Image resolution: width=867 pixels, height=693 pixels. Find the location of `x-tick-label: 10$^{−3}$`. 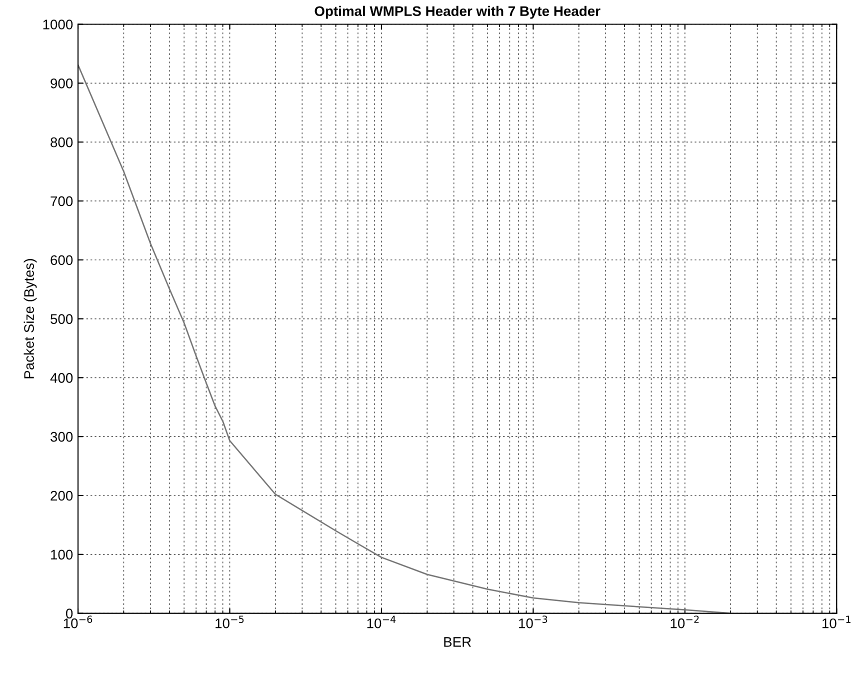

x-tick-label: 10$^{−3}$ is located at coordinates (533, 622).